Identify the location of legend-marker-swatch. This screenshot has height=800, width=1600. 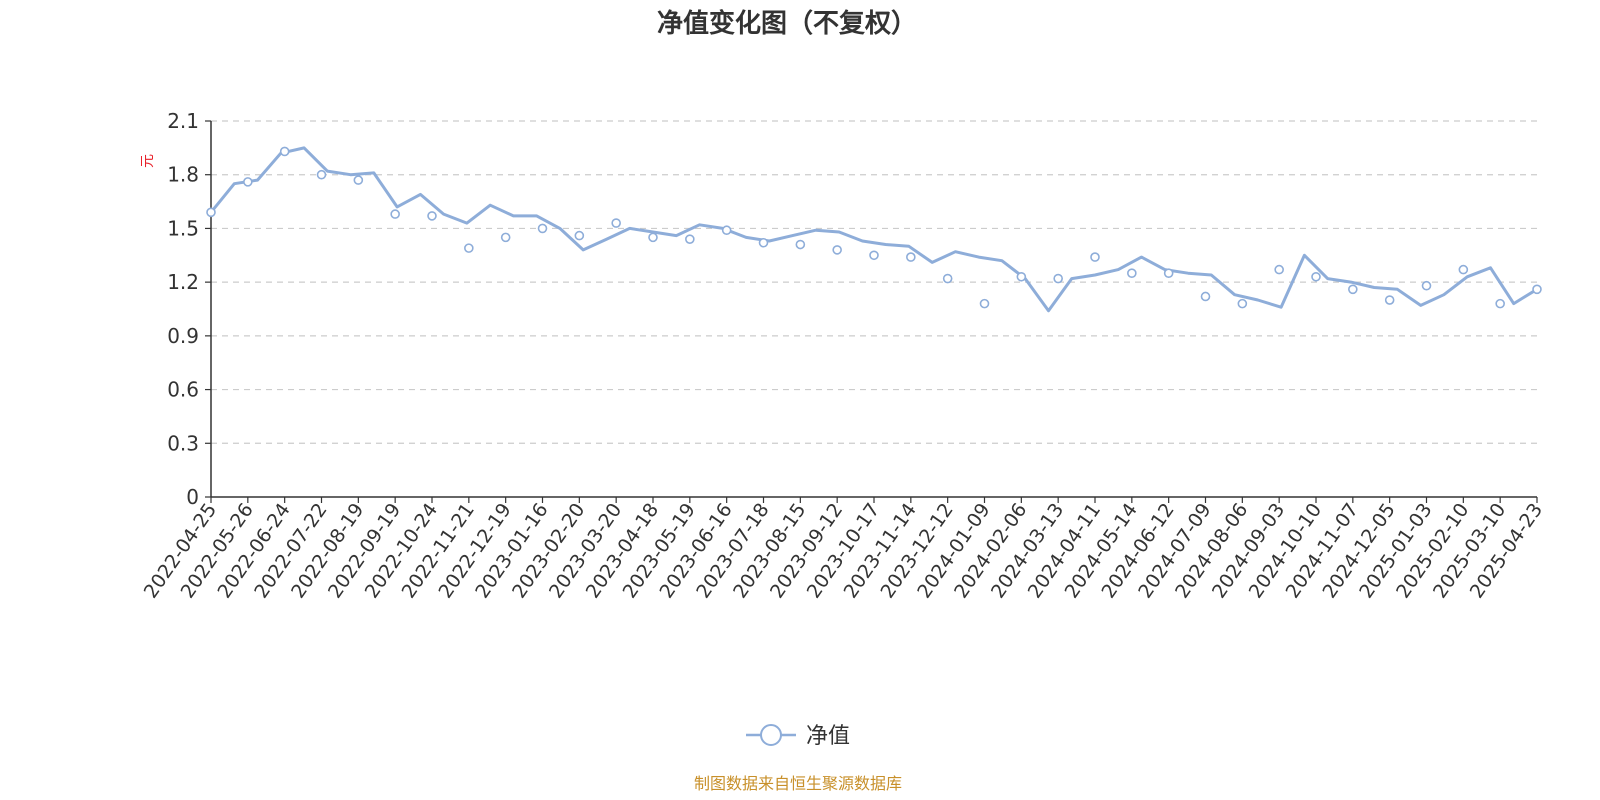
(771, 735).